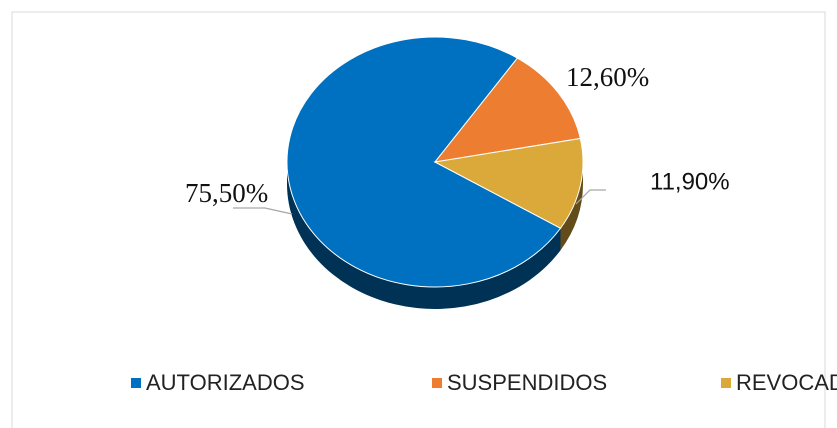 Image resolution: width=837 pixels, height=428 pixels. Describe the element at coordinates (690, 181) in the screenshot. I see `data-label: 11,90%` at that location.